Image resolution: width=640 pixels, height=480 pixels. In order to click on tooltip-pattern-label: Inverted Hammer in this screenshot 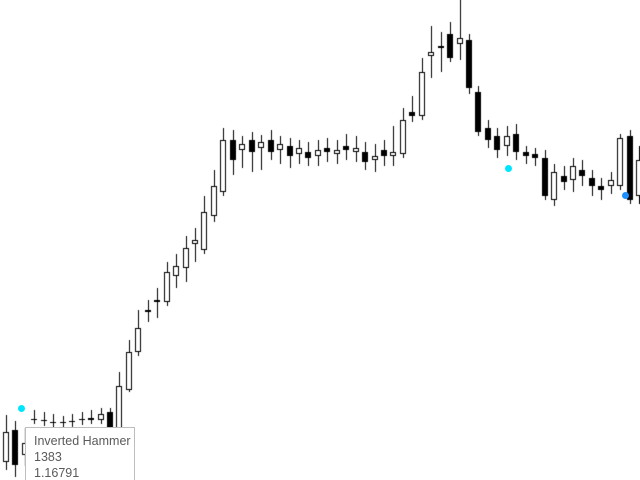, I will do `click(82, 441)`.